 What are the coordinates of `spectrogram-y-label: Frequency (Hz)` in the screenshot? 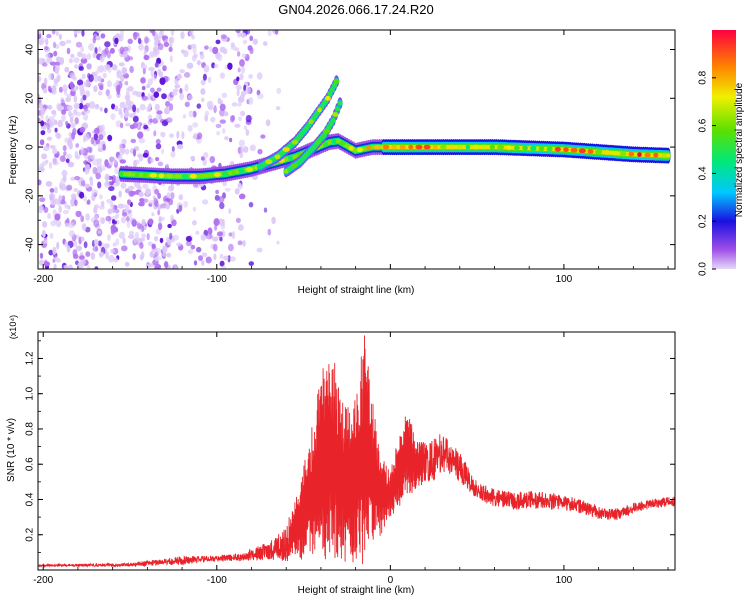 It's located at (13, 150).